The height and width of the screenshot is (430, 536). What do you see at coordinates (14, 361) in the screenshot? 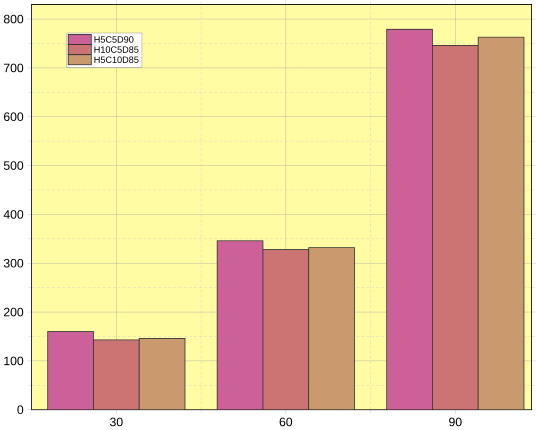
I see `y-tick-label: 100` at bounding box center [14, 361].